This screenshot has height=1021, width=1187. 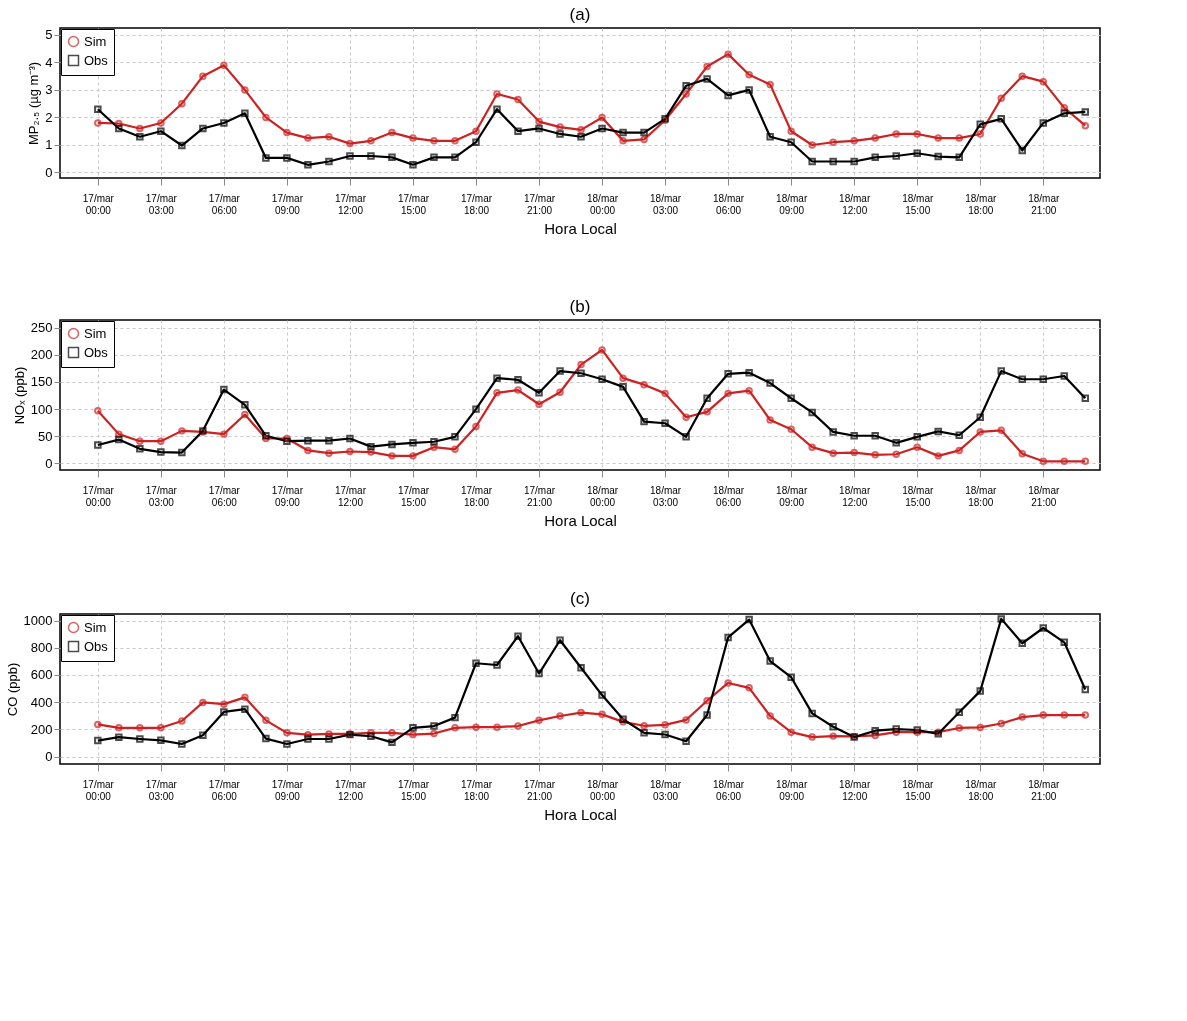 What do you see at coordinates (41, 648) in the screenshot?
I see `y-tick-label: 800` at bounding box center [41, 648].